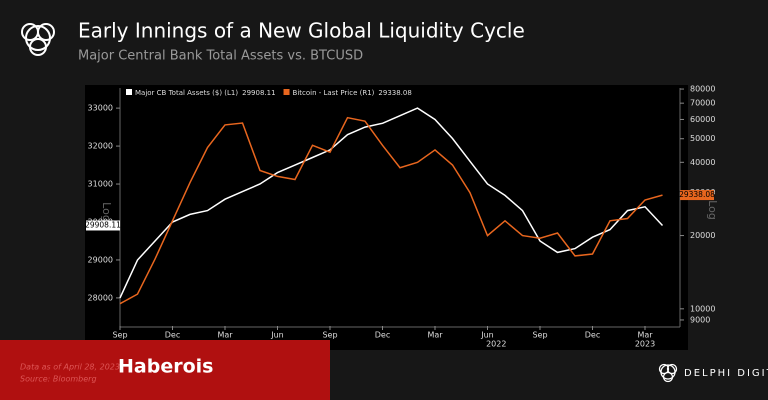 Image resolution: width=768 pixels, height=400 pixels. What do you see at coordinates (100, 297) in the screenshot?
I see `y-tick-label: 28000` at bounding box center [100, 297].